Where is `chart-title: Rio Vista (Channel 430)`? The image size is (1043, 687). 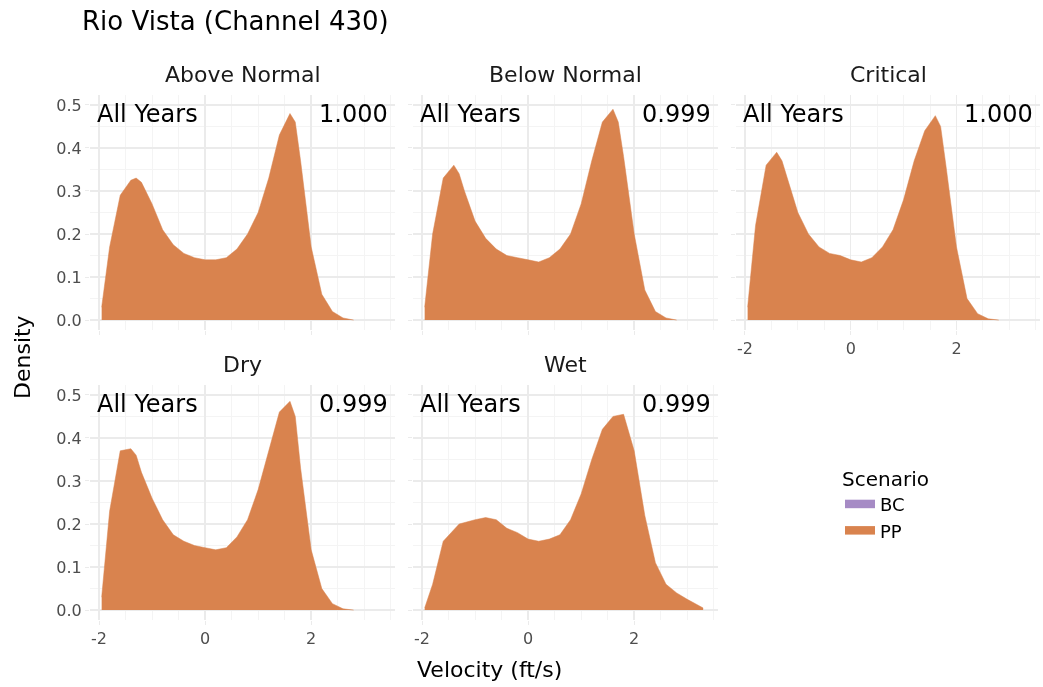
chart-title: Rio Vista (Channel 430) is located at coordinates (235, 21).